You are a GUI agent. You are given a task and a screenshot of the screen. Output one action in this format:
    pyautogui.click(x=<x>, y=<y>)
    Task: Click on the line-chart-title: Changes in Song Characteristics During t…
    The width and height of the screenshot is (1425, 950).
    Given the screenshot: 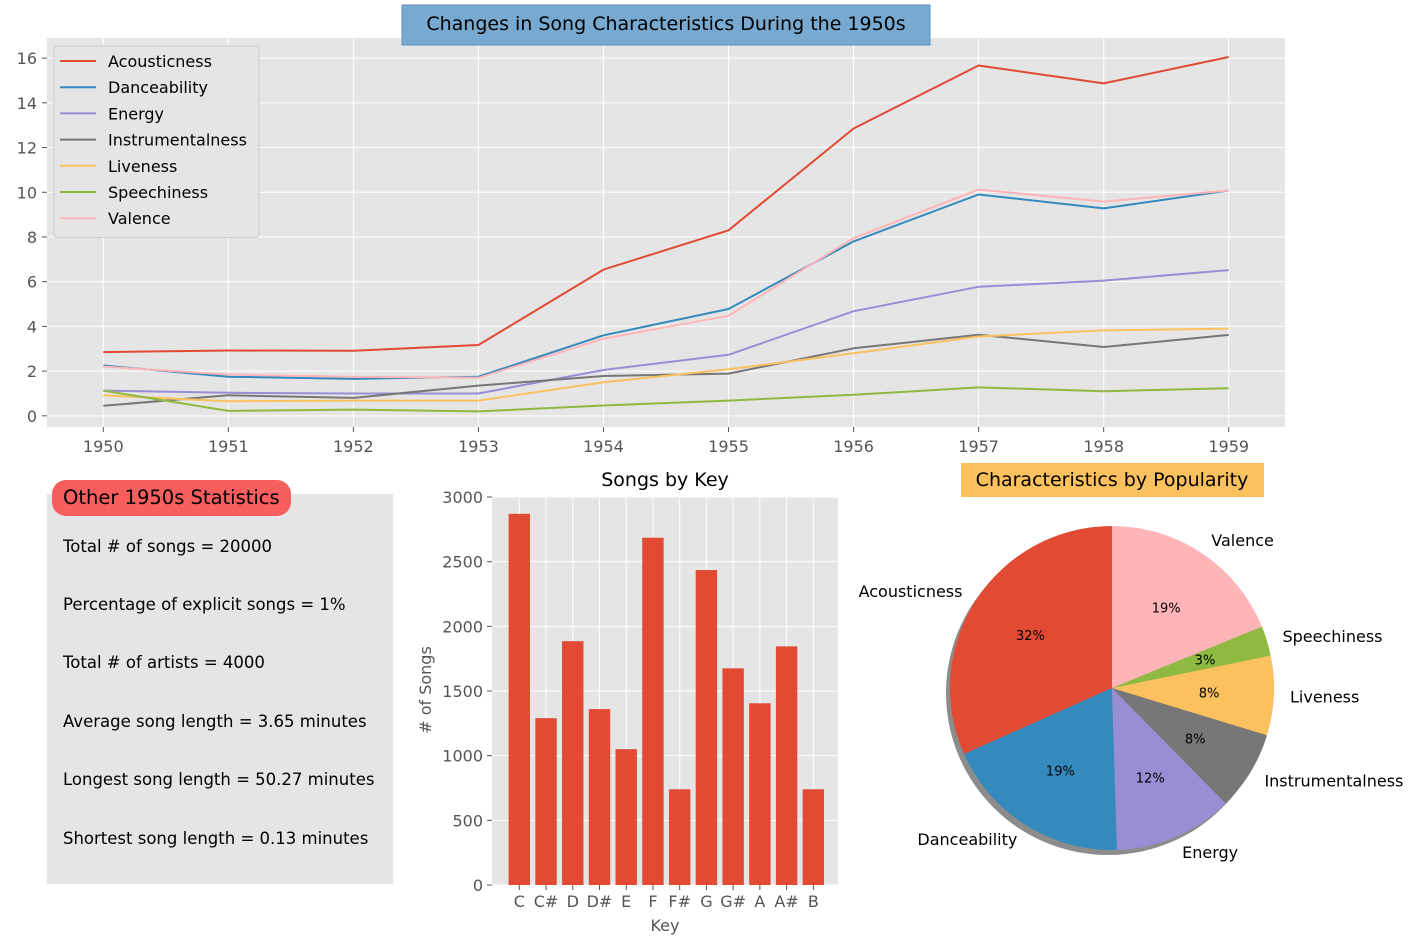 What is the action you would take?
    pyautogui.click(x=665, y=24)
    